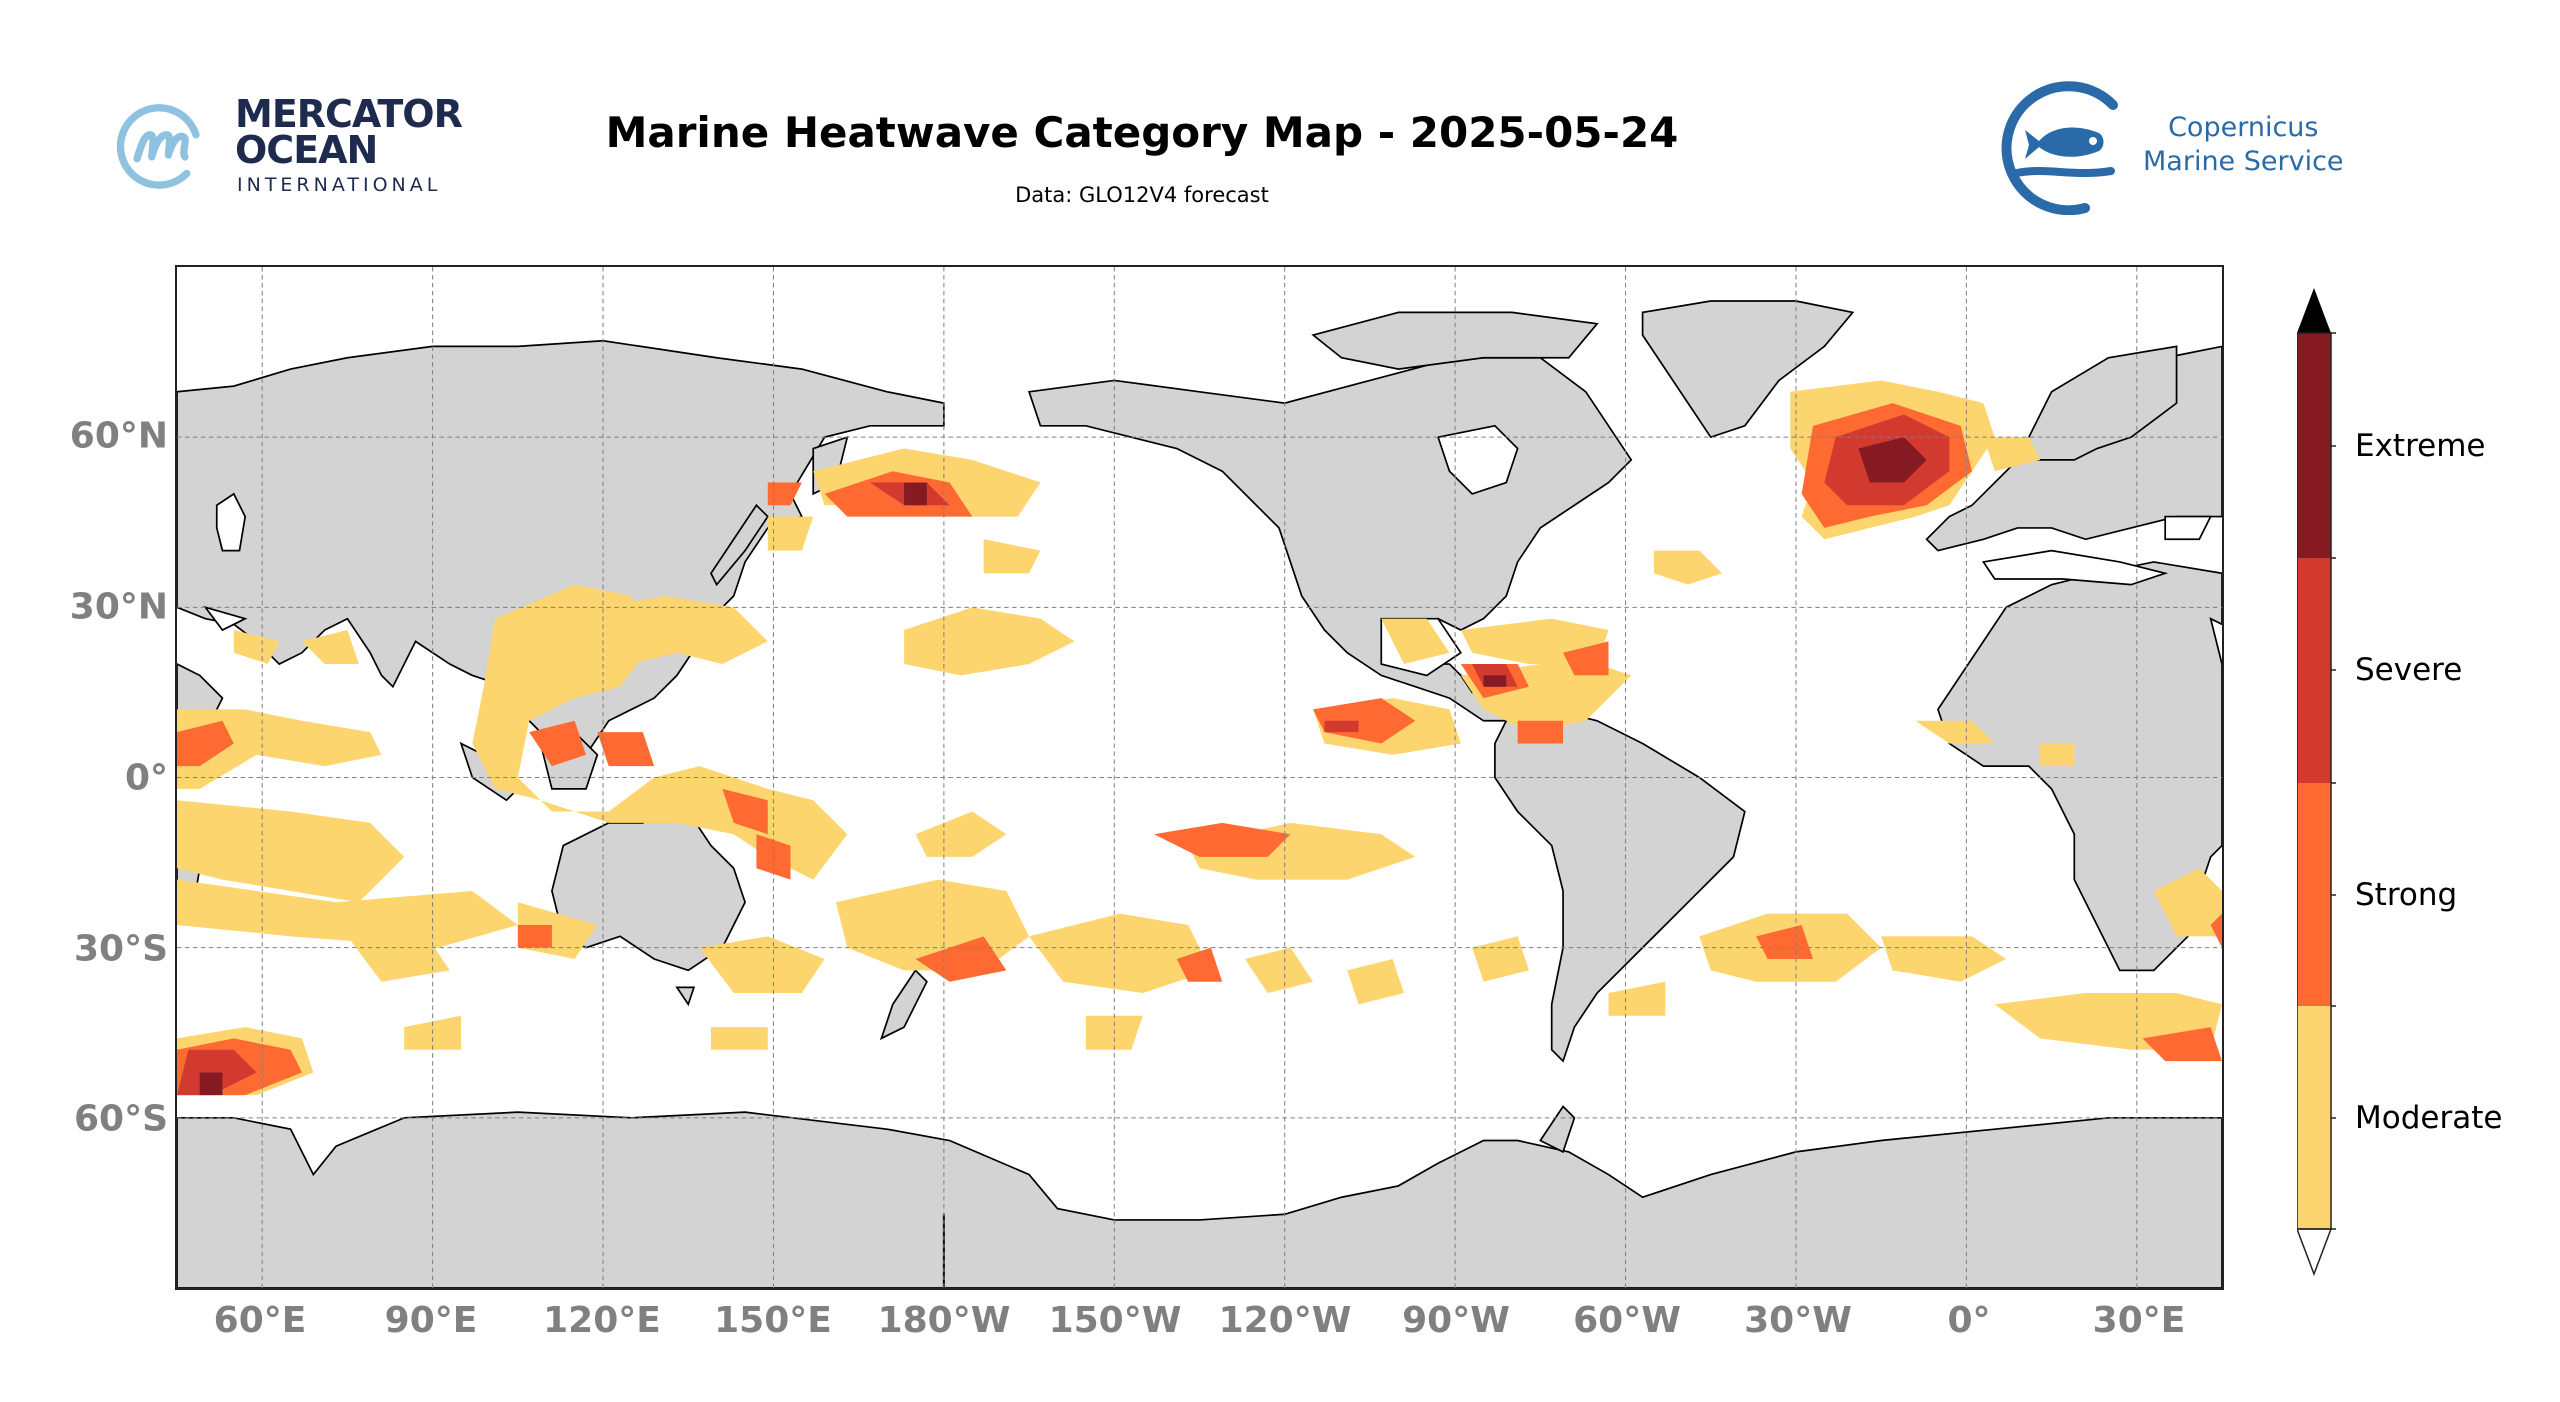  I want to click on land-antarctic-peninsula, so click(1557, 1129).